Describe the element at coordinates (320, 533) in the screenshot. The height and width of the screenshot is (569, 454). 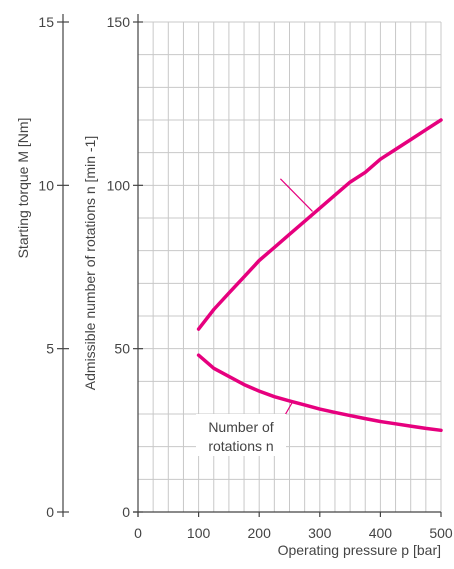
I see `x-tick-label: 300` at that location.